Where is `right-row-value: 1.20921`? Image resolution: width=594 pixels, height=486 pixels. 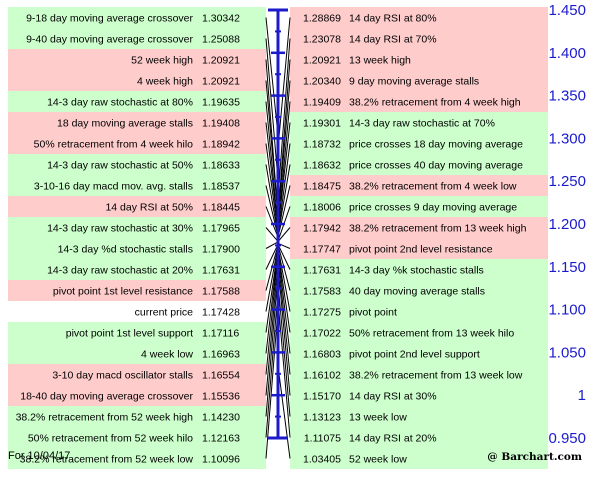 right-row-value: 1.20921 is located at coordinates (322, 60).